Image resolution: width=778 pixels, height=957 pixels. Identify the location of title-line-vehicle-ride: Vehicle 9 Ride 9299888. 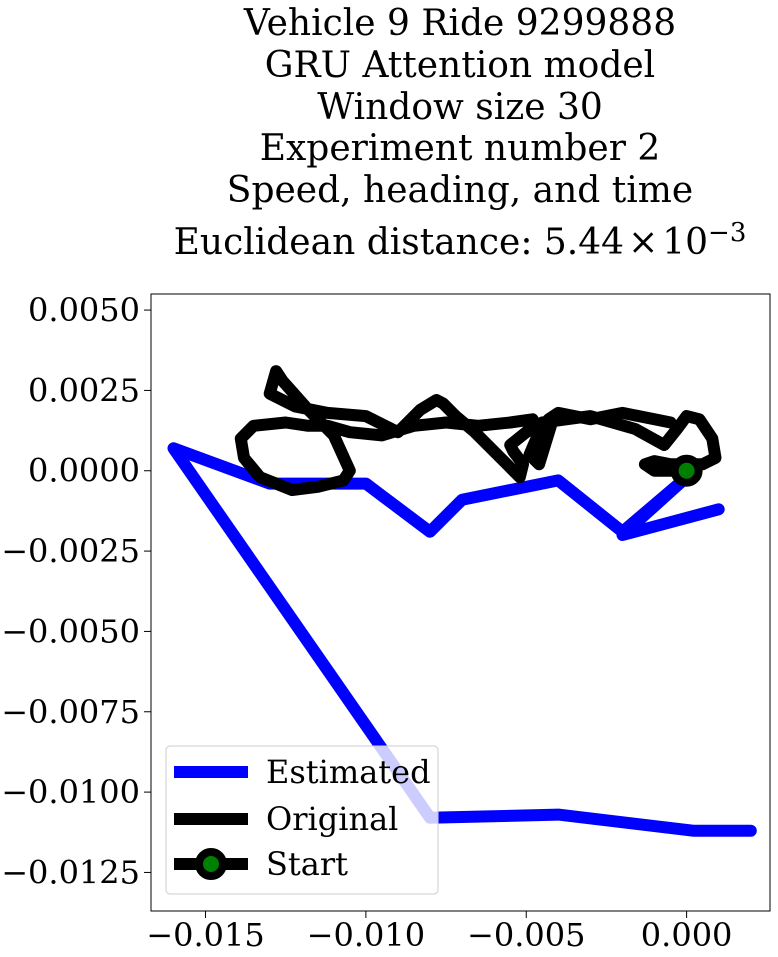
(460, 23).